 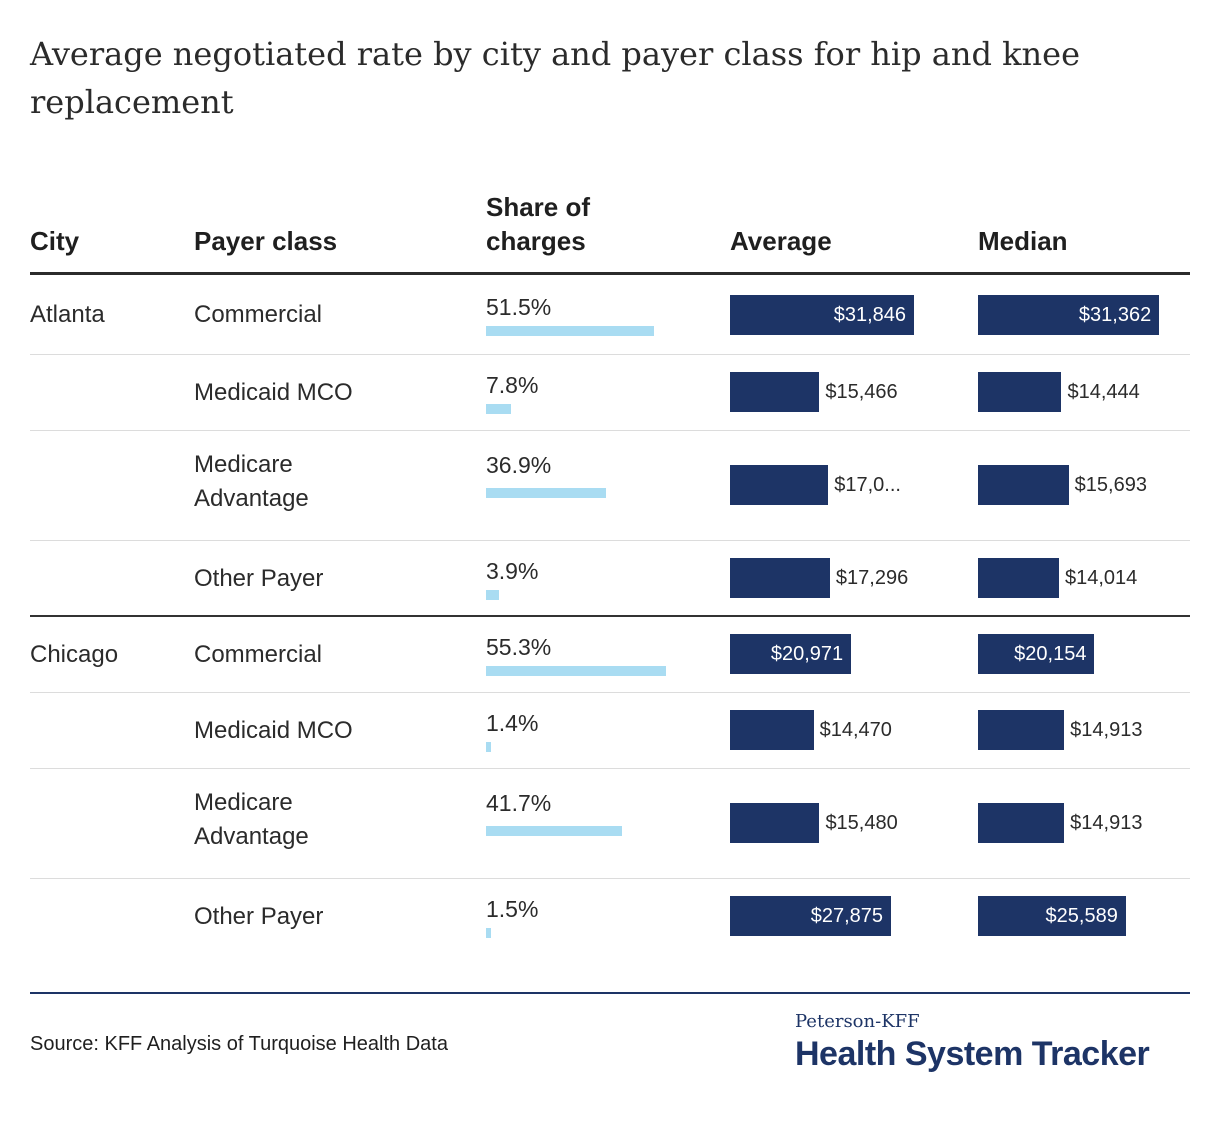 What do you see at coordinates (512, 385) in the screenshot?
I see `share-label: 7.8%` at bounding box center [512, 385].